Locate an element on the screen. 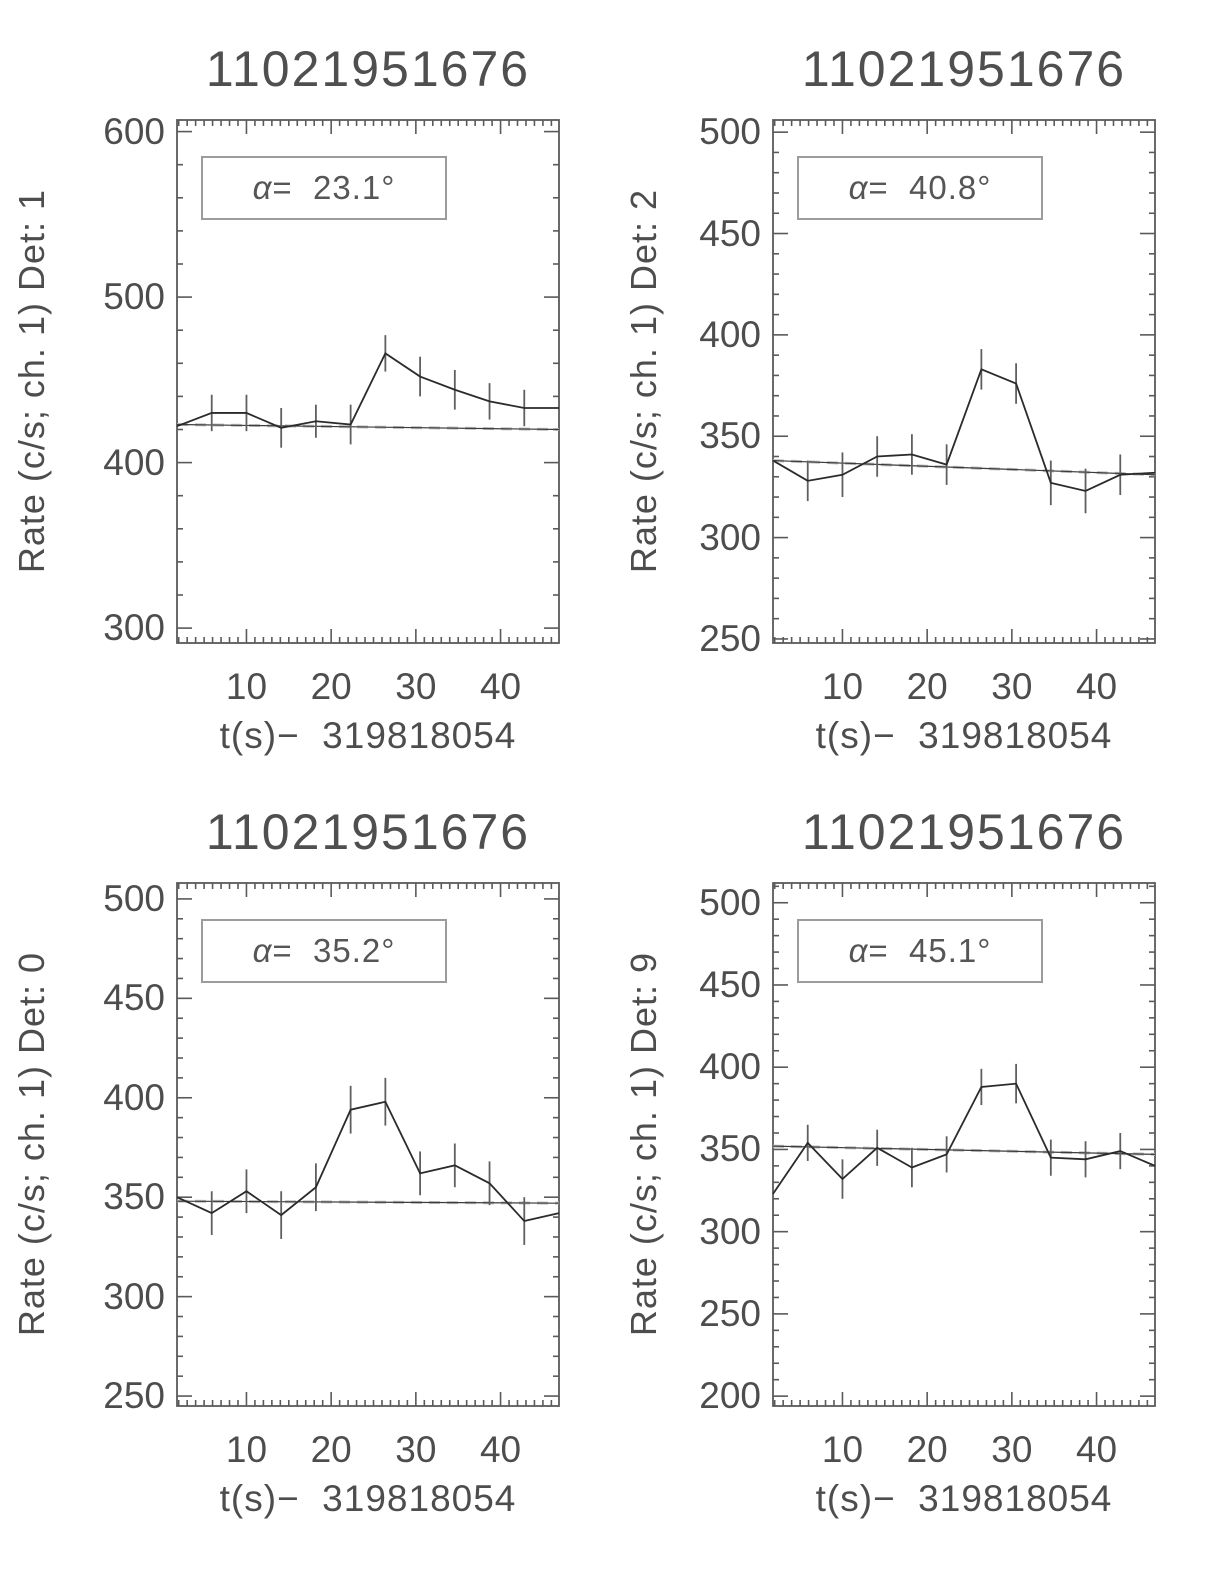  alpha-annotation: α= 45.1° is located at coordinates (920, 950).